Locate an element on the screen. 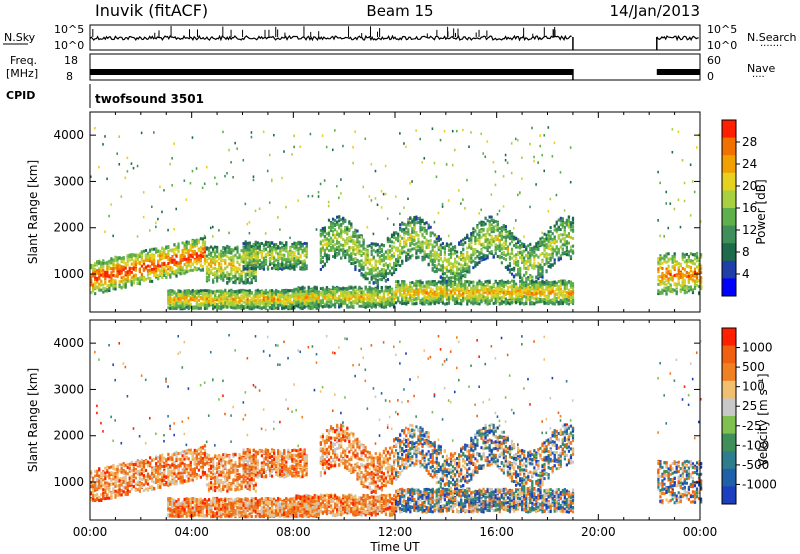  nave-label: Nave is located at coordinates (761, 68).